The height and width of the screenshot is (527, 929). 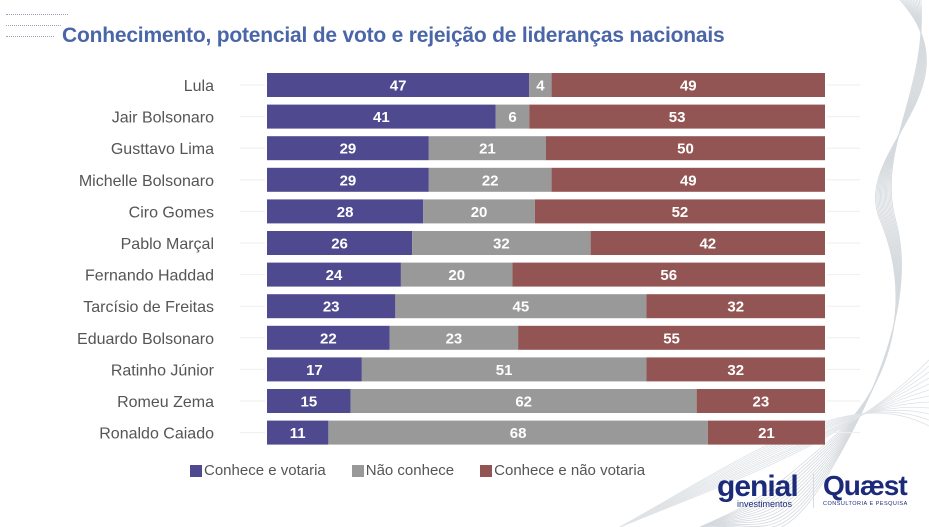 What do you see at coordinates (162, 149) in the screenshot?
I see `category-label: Gusttavo Lima` at bounding box center [162, 149].